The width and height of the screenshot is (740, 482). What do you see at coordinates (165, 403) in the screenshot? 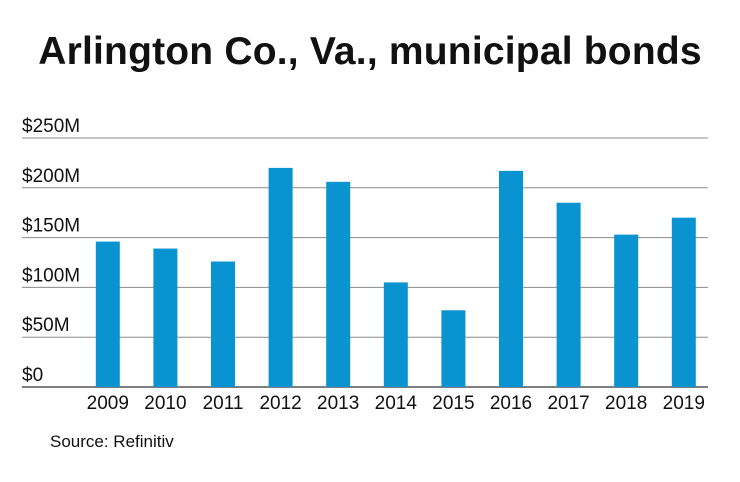
I see `x-tick-label: 2010` at bounding box center [165, 403].